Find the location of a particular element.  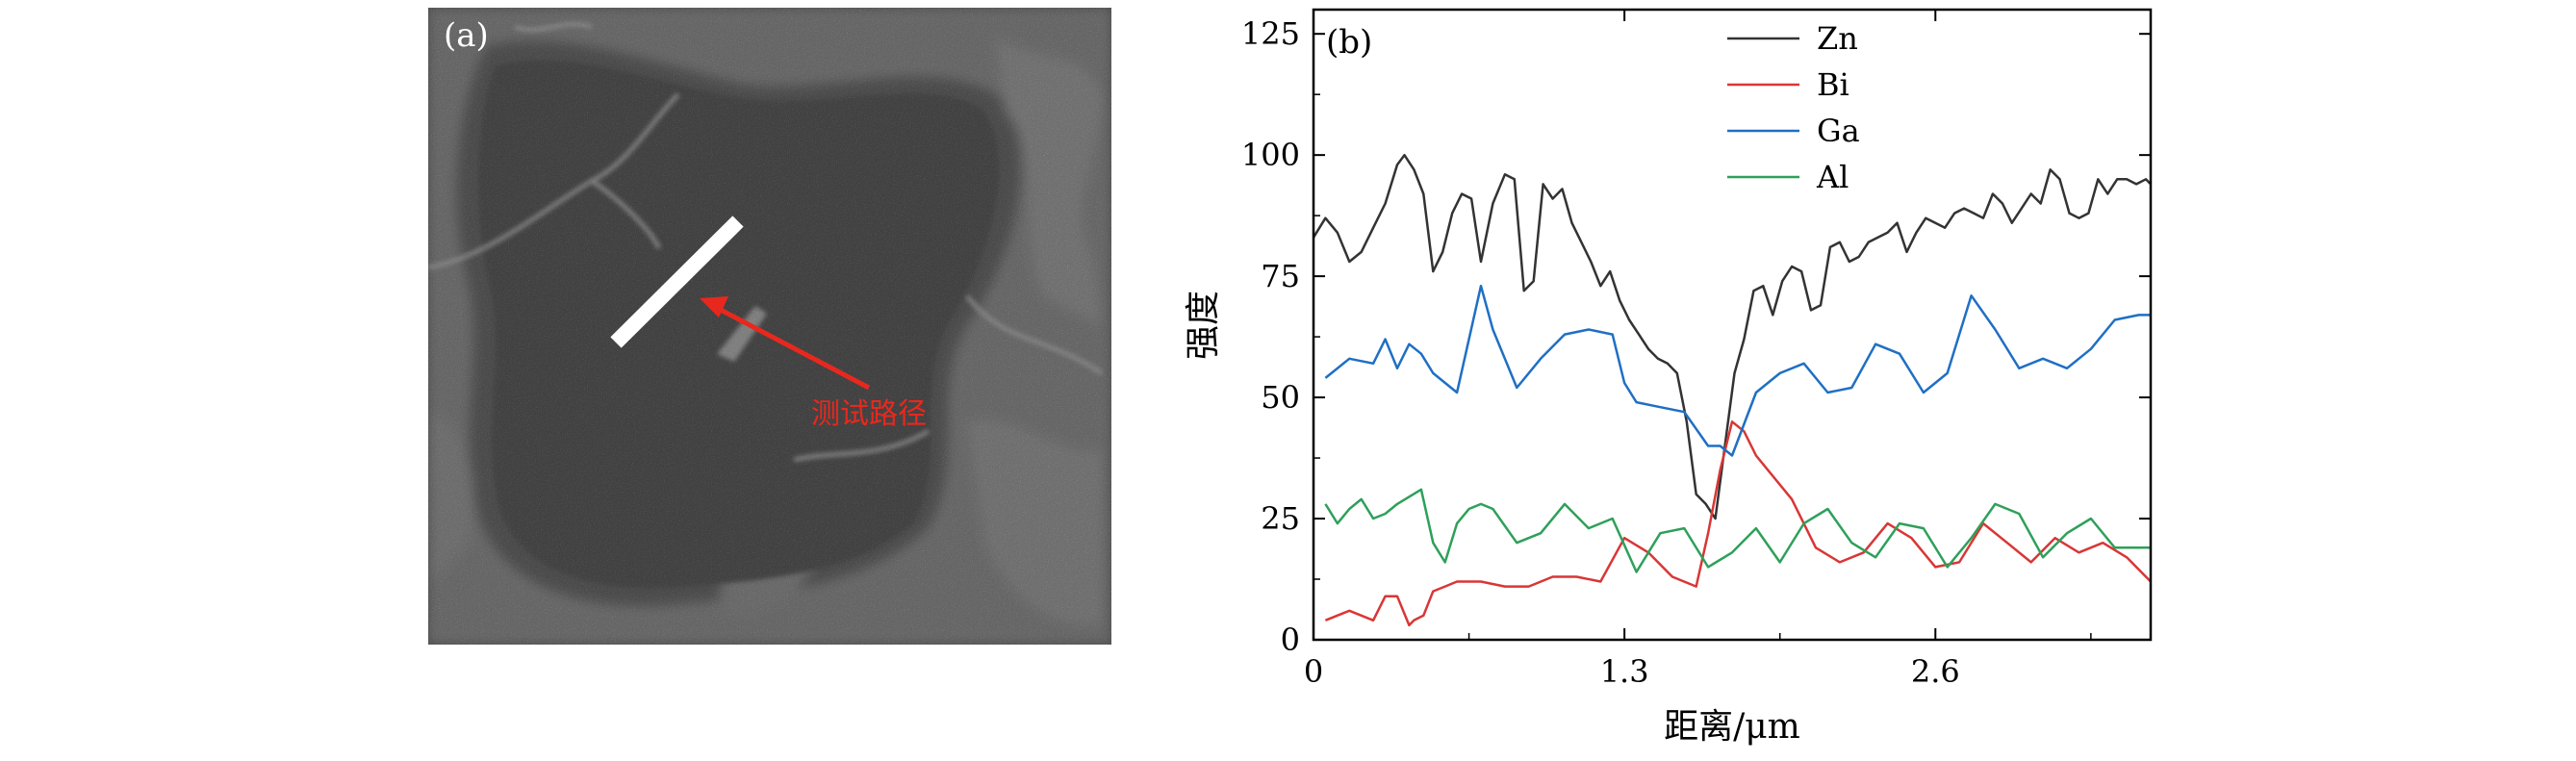

x-tick-label: 2.6 is located at coordinates (1935, 671).